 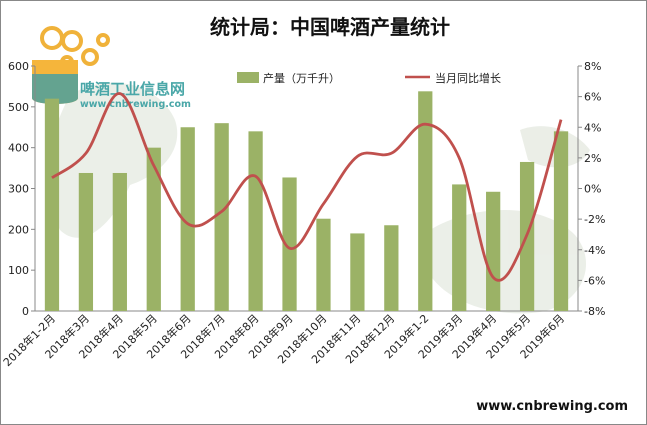 I want to click on logo-url: www.cnbrewing.com, so click(x=135, y=104).